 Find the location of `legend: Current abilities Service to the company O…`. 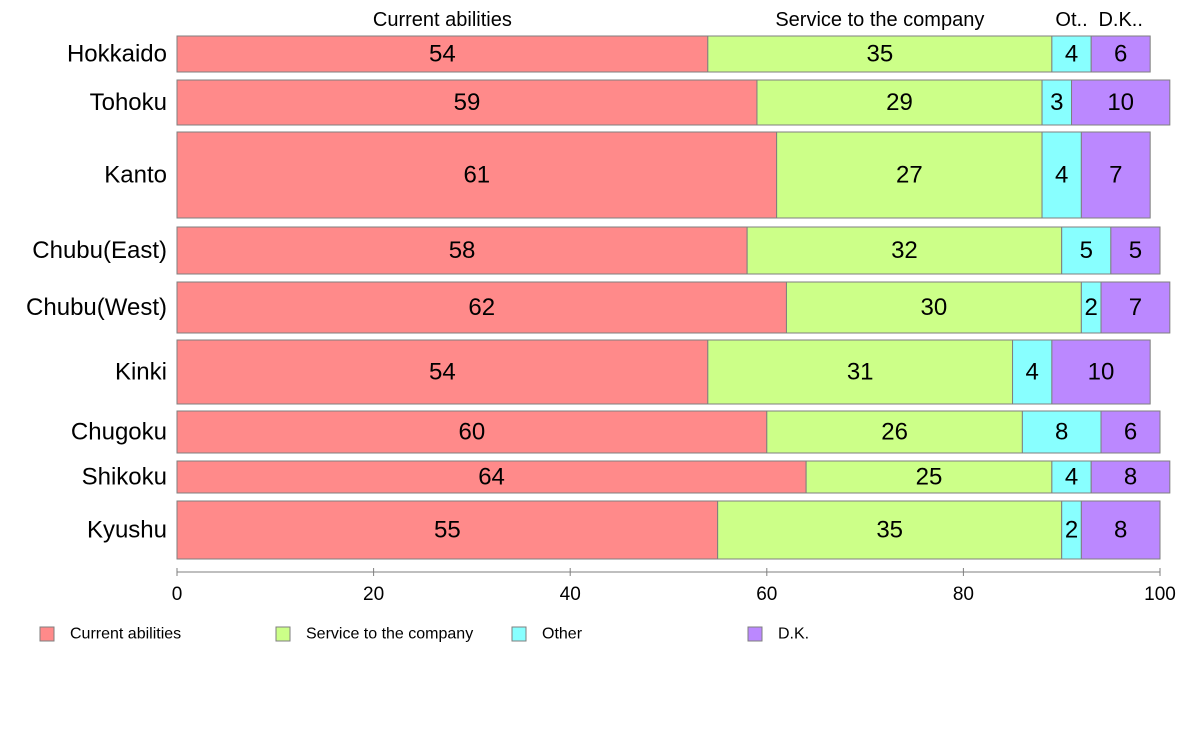

legend: Current abilities Service to the company O… is located at coordinates (424, 634).